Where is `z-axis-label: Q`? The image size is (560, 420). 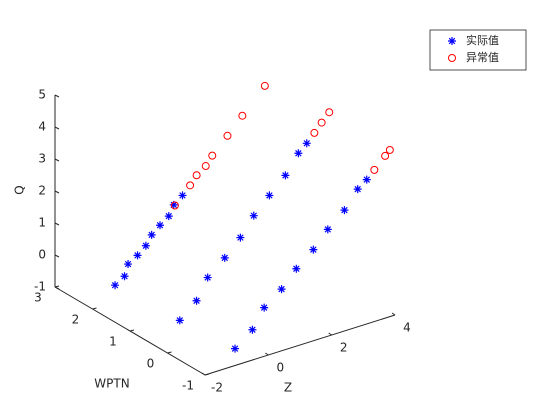
z-axis-label: Q is located at coordinates (20, 189).